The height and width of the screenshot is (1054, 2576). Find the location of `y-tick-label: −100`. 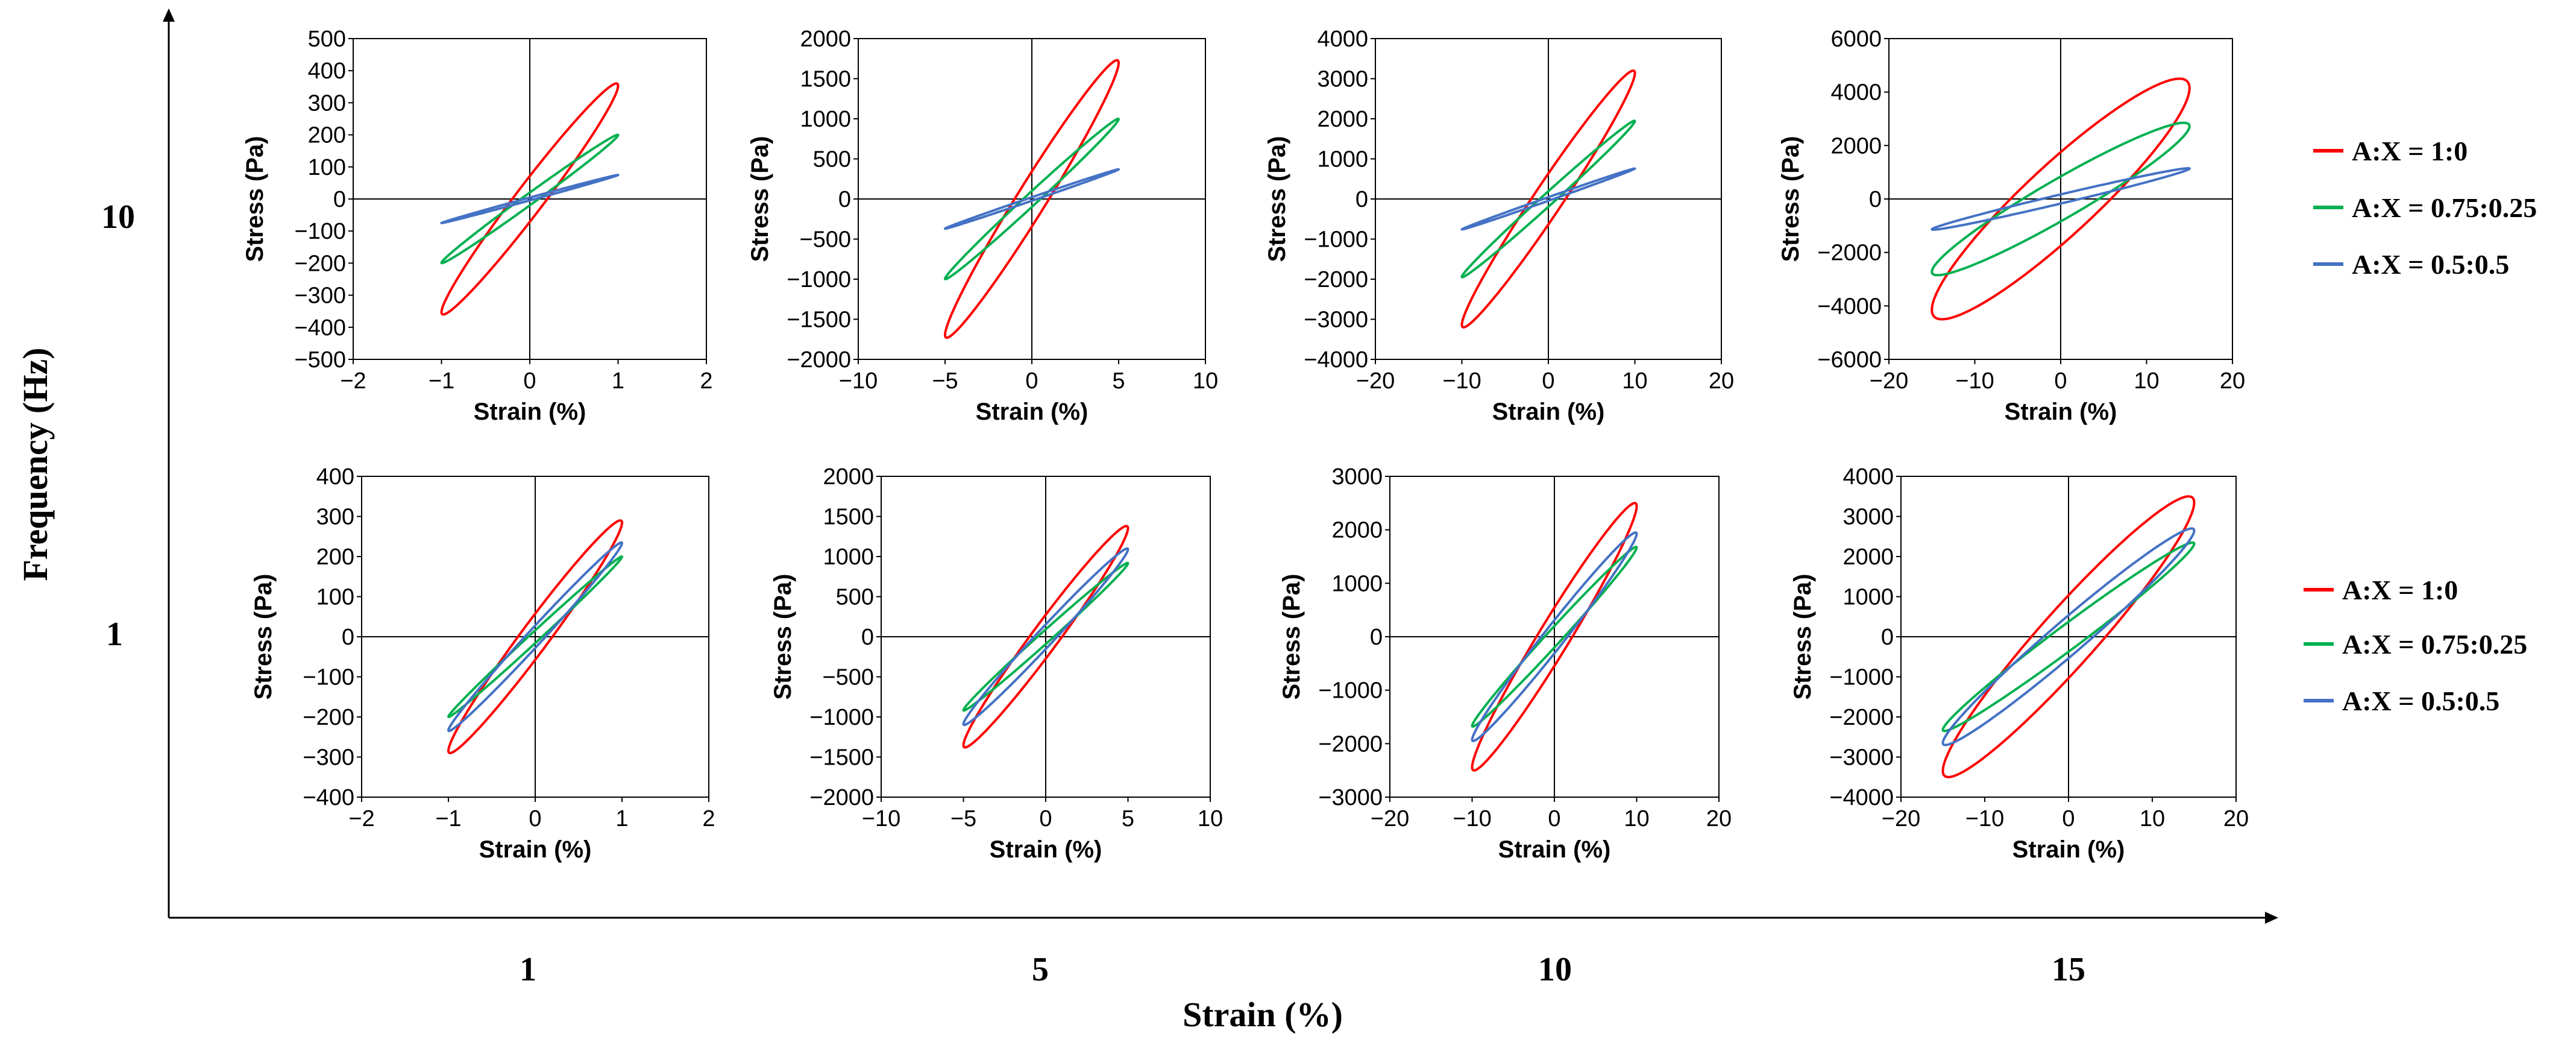

y-tick-label: −100 is located at coordinates (328, 677).